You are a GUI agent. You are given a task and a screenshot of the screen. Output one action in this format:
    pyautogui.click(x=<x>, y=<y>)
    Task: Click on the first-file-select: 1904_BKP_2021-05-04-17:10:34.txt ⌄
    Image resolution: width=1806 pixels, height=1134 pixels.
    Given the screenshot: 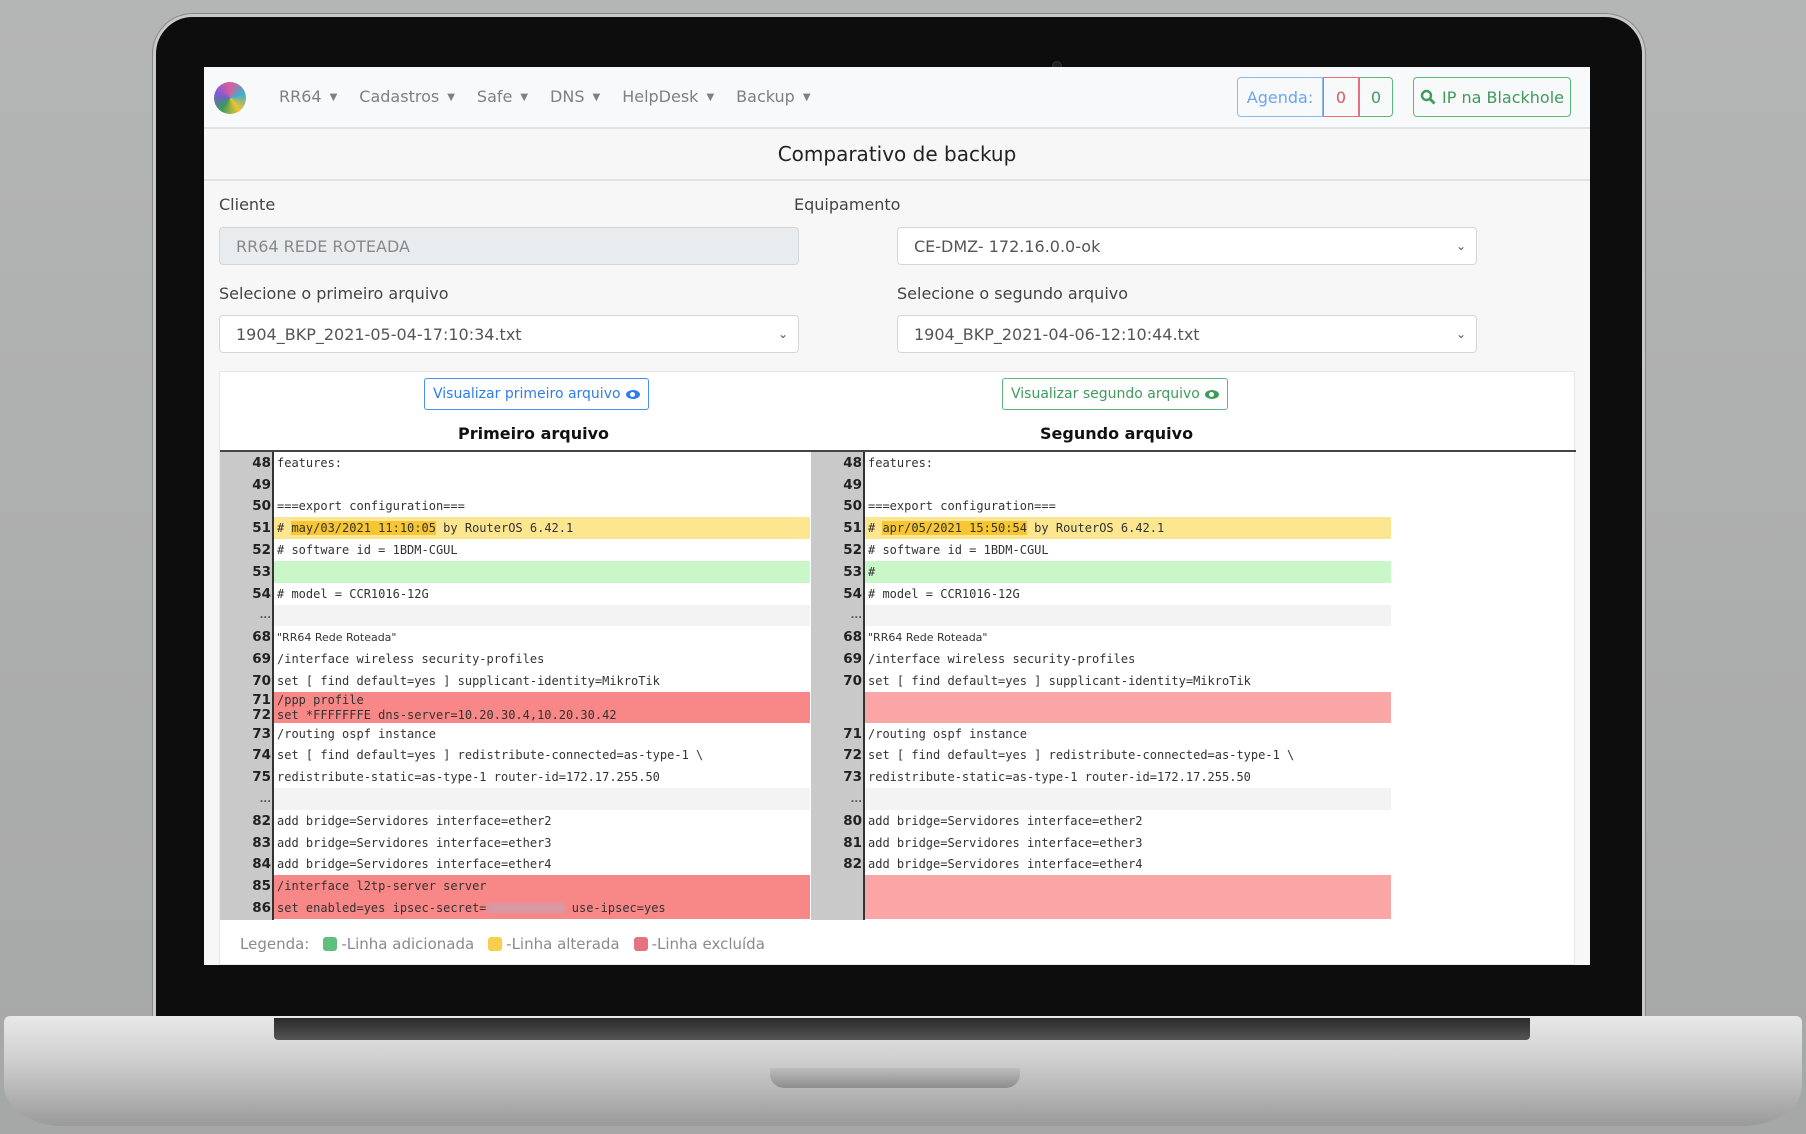 What is the action you would take?
    pyautogui.click(x=509, y=334)
    